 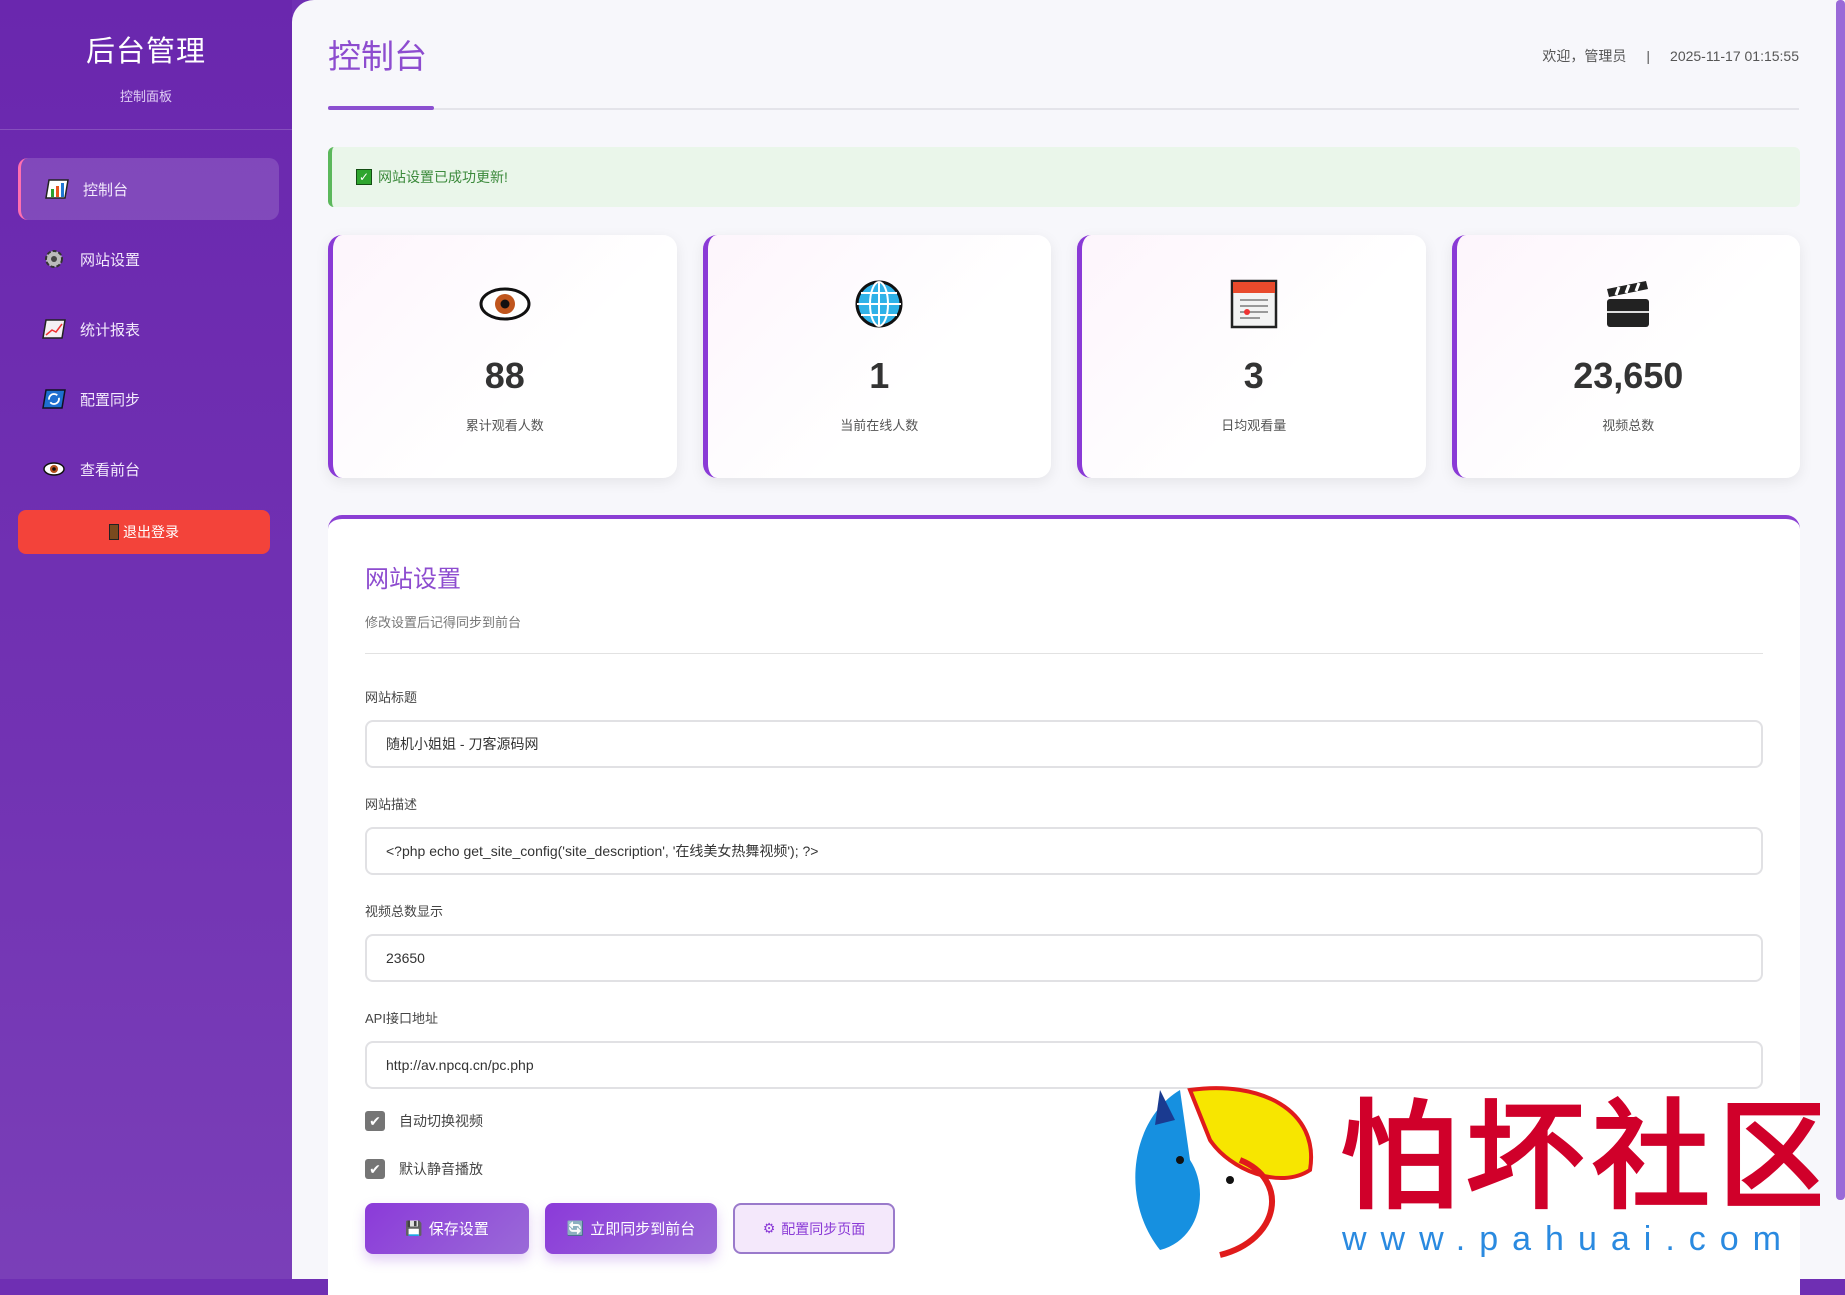 I want to click on sidebar-subtitle: 控制面板, so click(x=145, y=96).